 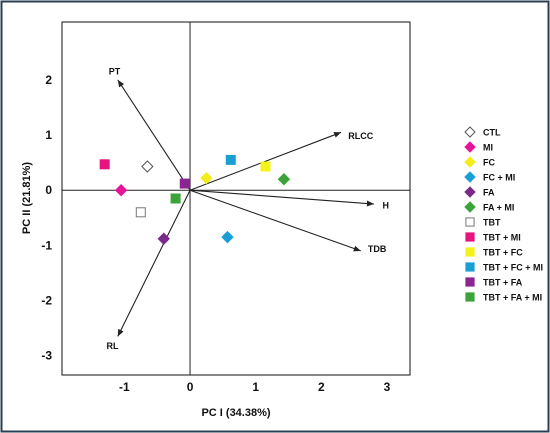 What do you see at coordinates (385, 206) in the screenshot?
I see `vector-label-h: H` at bounding box center [385, 206].